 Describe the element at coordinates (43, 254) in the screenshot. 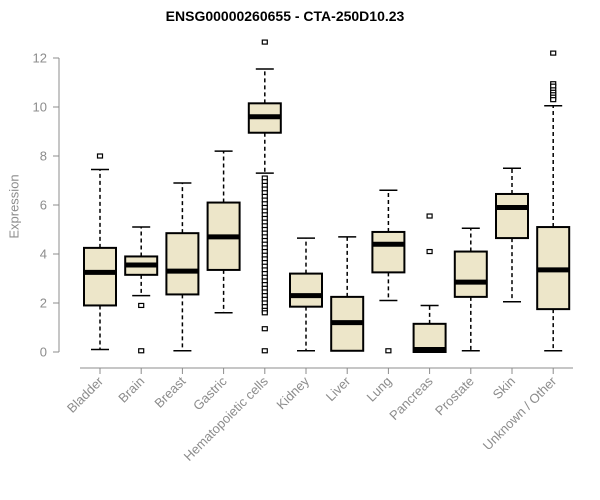

I see `y-tick-label: 4` at that location.